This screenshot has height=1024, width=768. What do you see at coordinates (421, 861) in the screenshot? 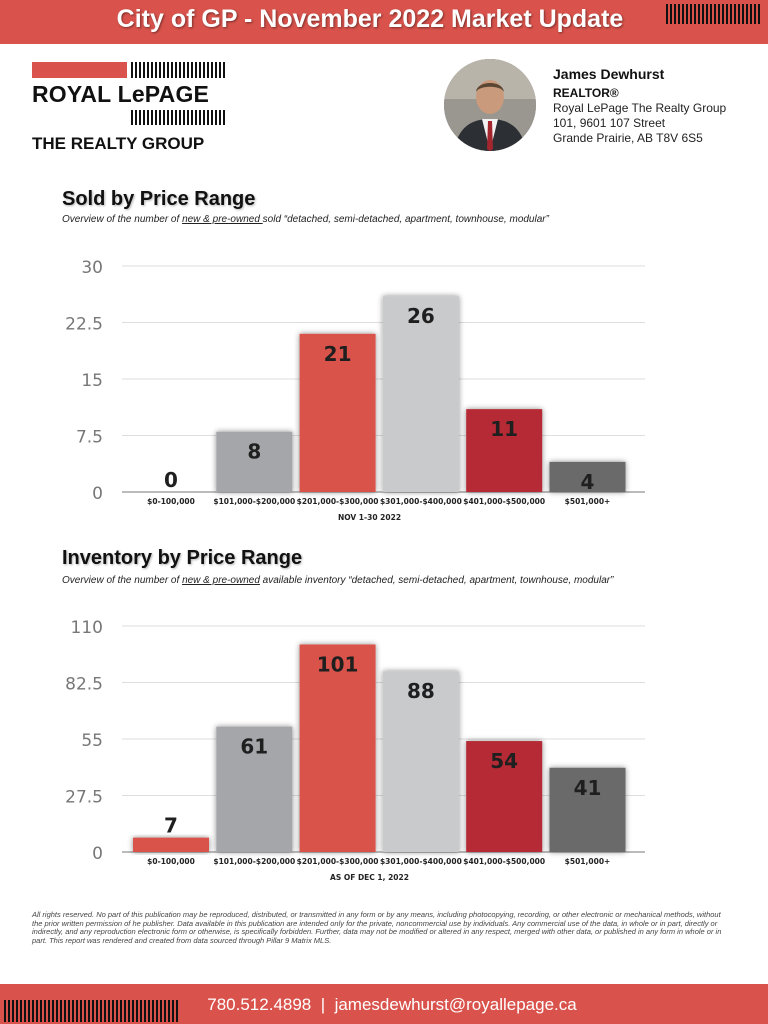
I see `inventory-category-label: $301,000-$400,000` at bounding box center [421, 861].